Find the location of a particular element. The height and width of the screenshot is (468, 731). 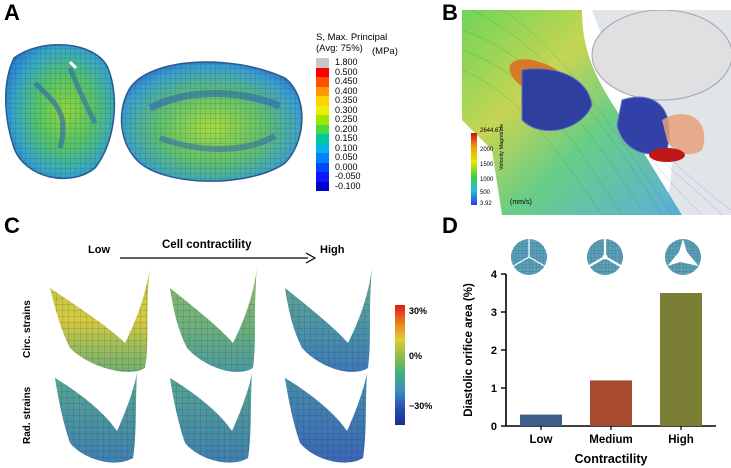

legend-value: 0.000 is located at coordinates (346, 166).